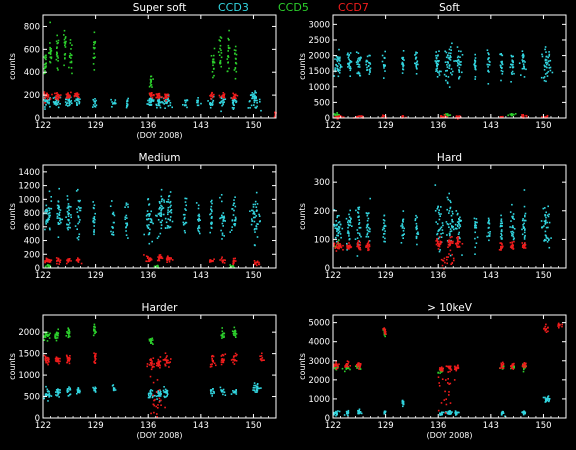 This screenshot has height=450, width=576. I want to click on series-ccd3, so click(442, 406).